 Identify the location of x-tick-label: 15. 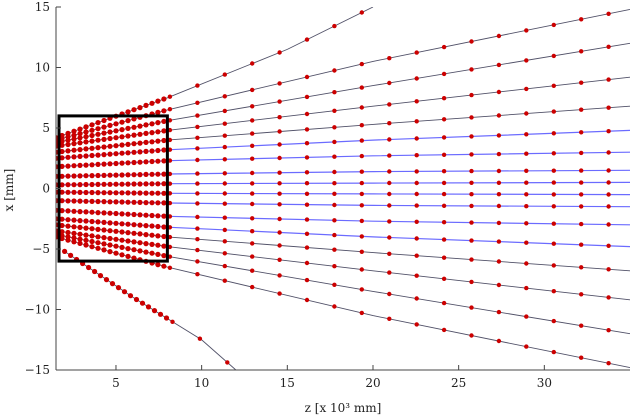
(287, 383).